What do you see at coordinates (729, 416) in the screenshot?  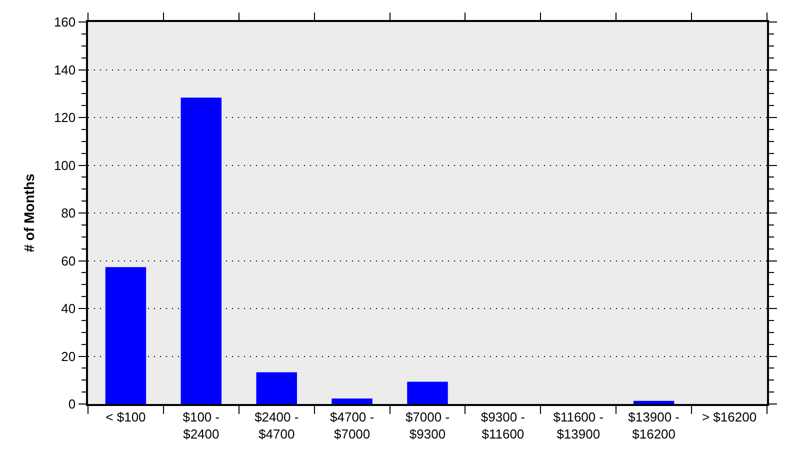 I see `x-tick-label: > $16200` at bounding box center [729, 416].